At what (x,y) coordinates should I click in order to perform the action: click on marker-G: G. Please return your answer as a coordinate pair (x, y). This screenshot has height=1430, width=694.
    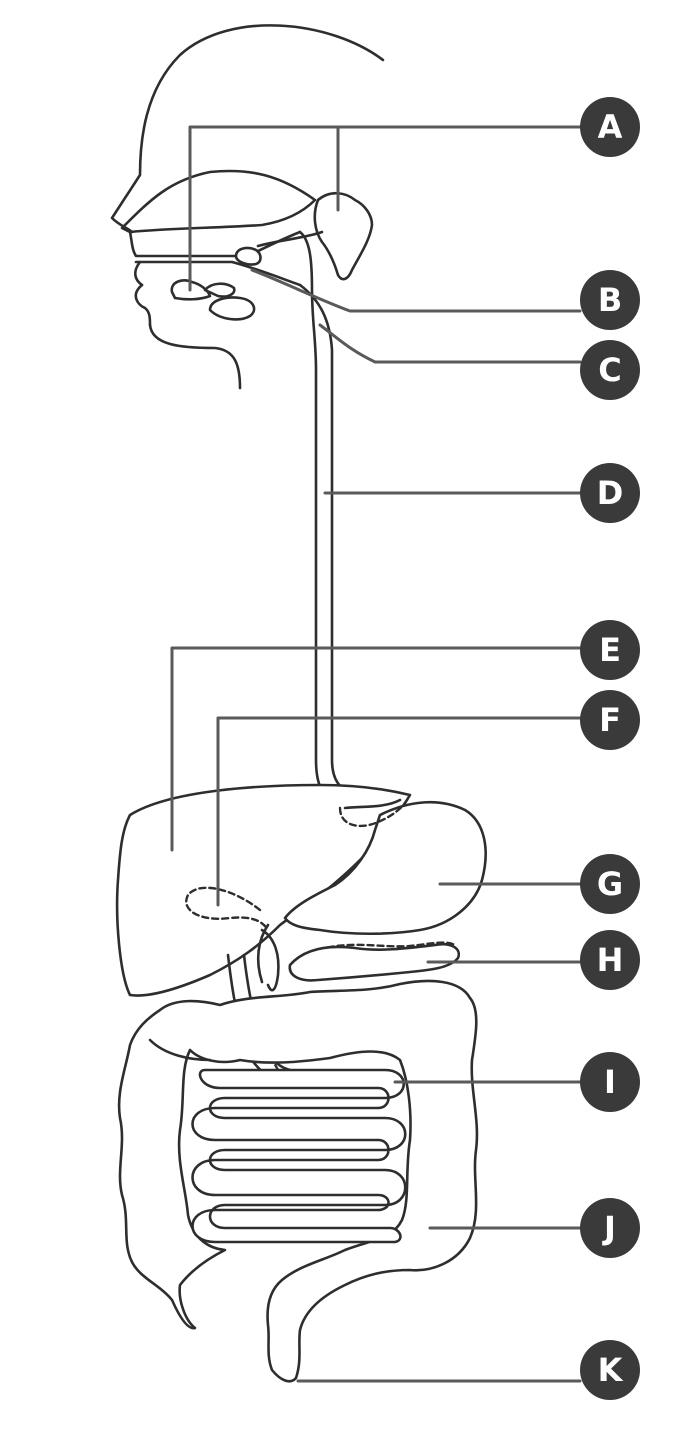
    Looking at the image, I should click on (610, 884).